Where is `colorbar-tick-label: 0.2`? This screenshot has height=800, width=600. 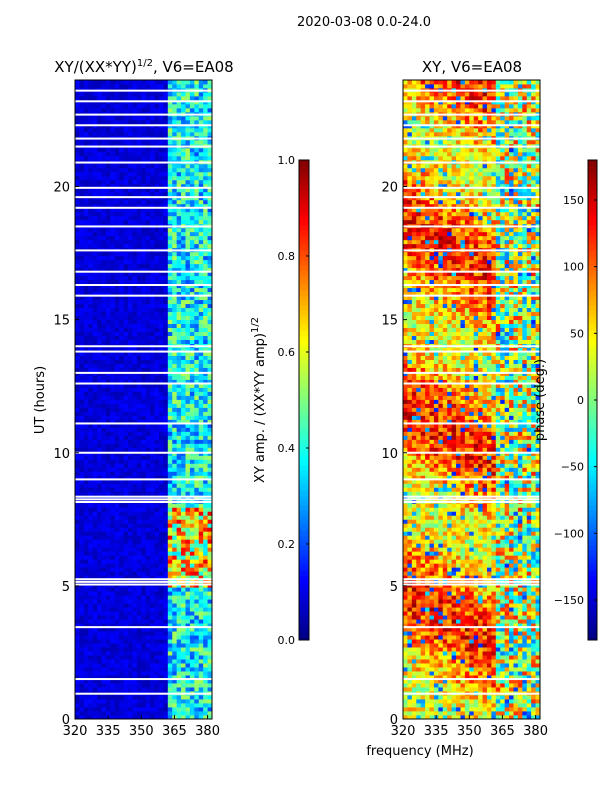 colorbar-tick-label: 0.2 is located at coordinates (287, 544).